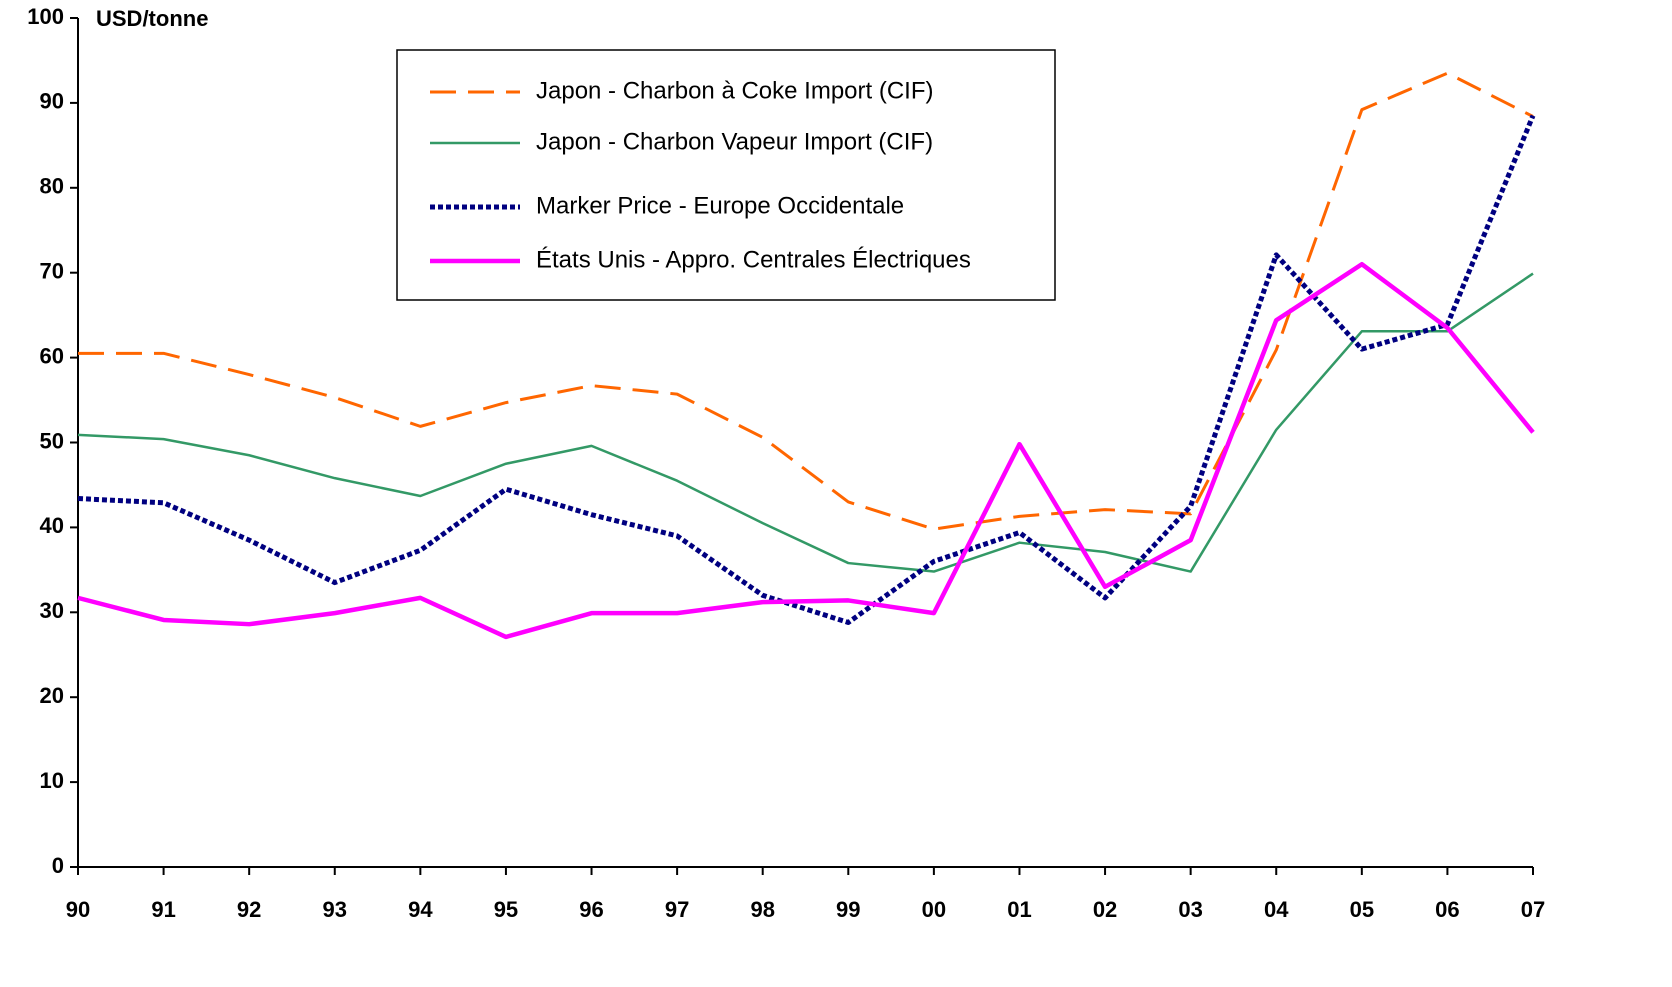  What do you see at coordinates (1105, 909) in the screenshot?
I see `x-tick-label: 02` at bounding box center [1105, 909].